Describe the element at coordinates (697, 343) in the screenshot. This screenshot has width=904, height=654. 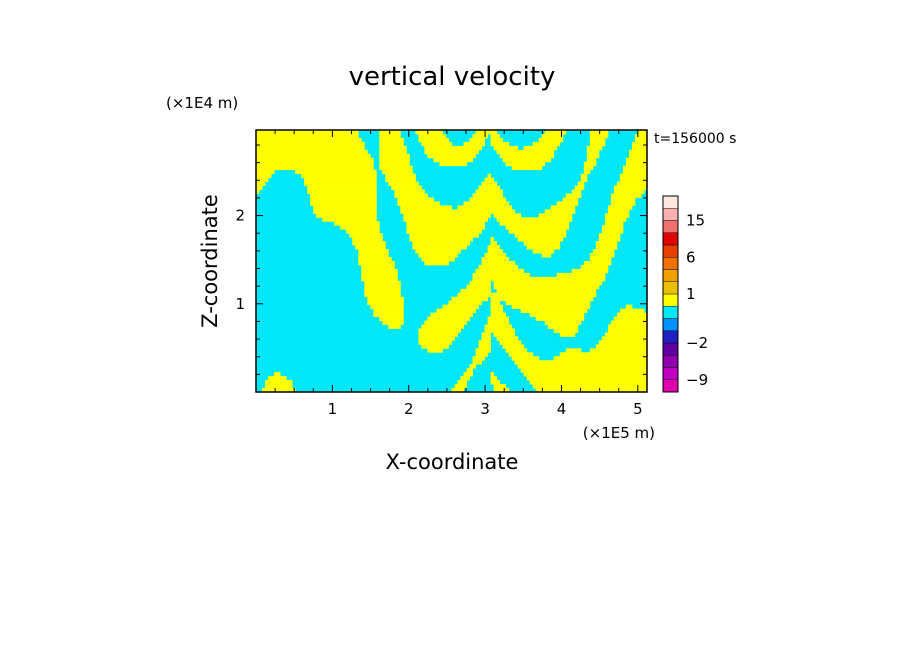
I see `colorbar-tick-label: −2` at that location.